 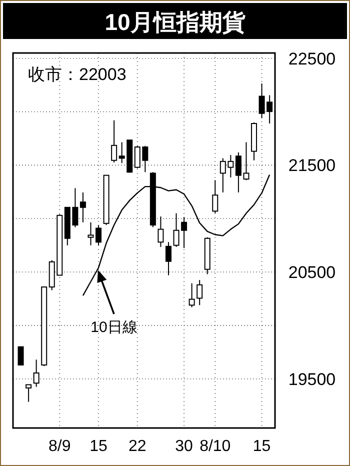 I want to click on line-series, so click(x=176, y=235).